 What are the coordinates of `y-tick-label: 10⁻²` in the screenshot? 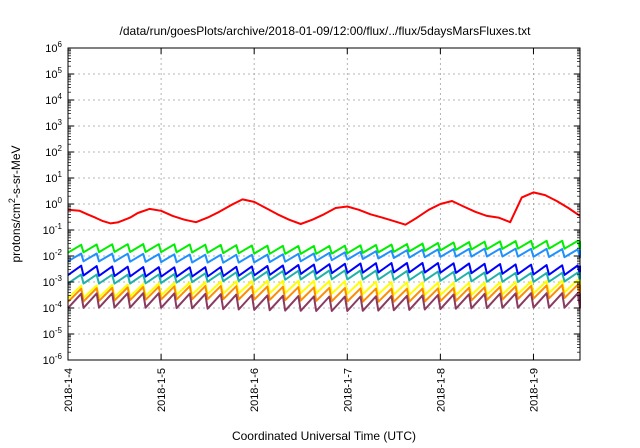 It's located at (53, 255).